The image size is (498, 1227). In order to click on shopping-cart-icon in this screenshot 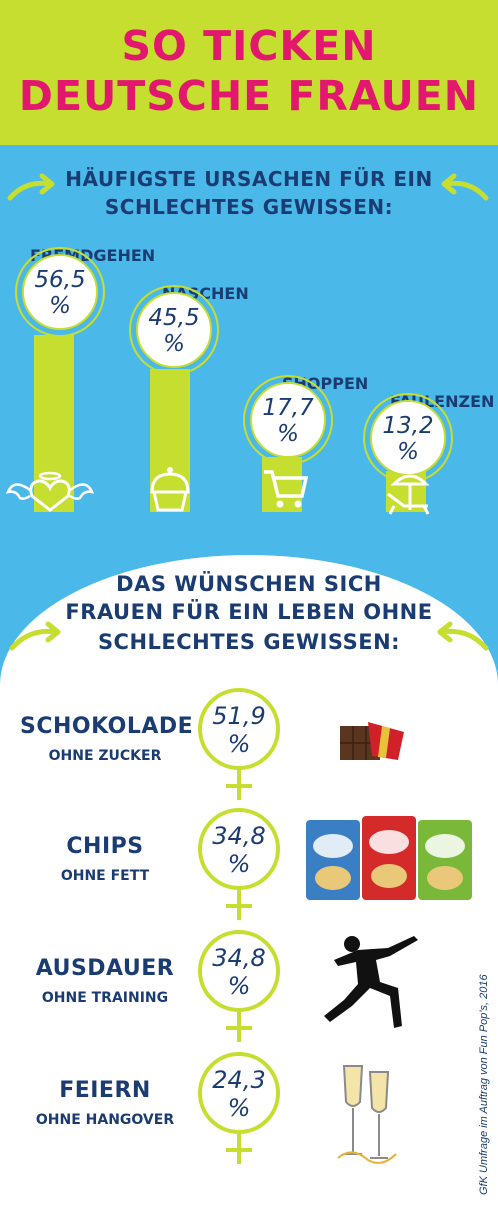, I will do `click(286, 489)`.